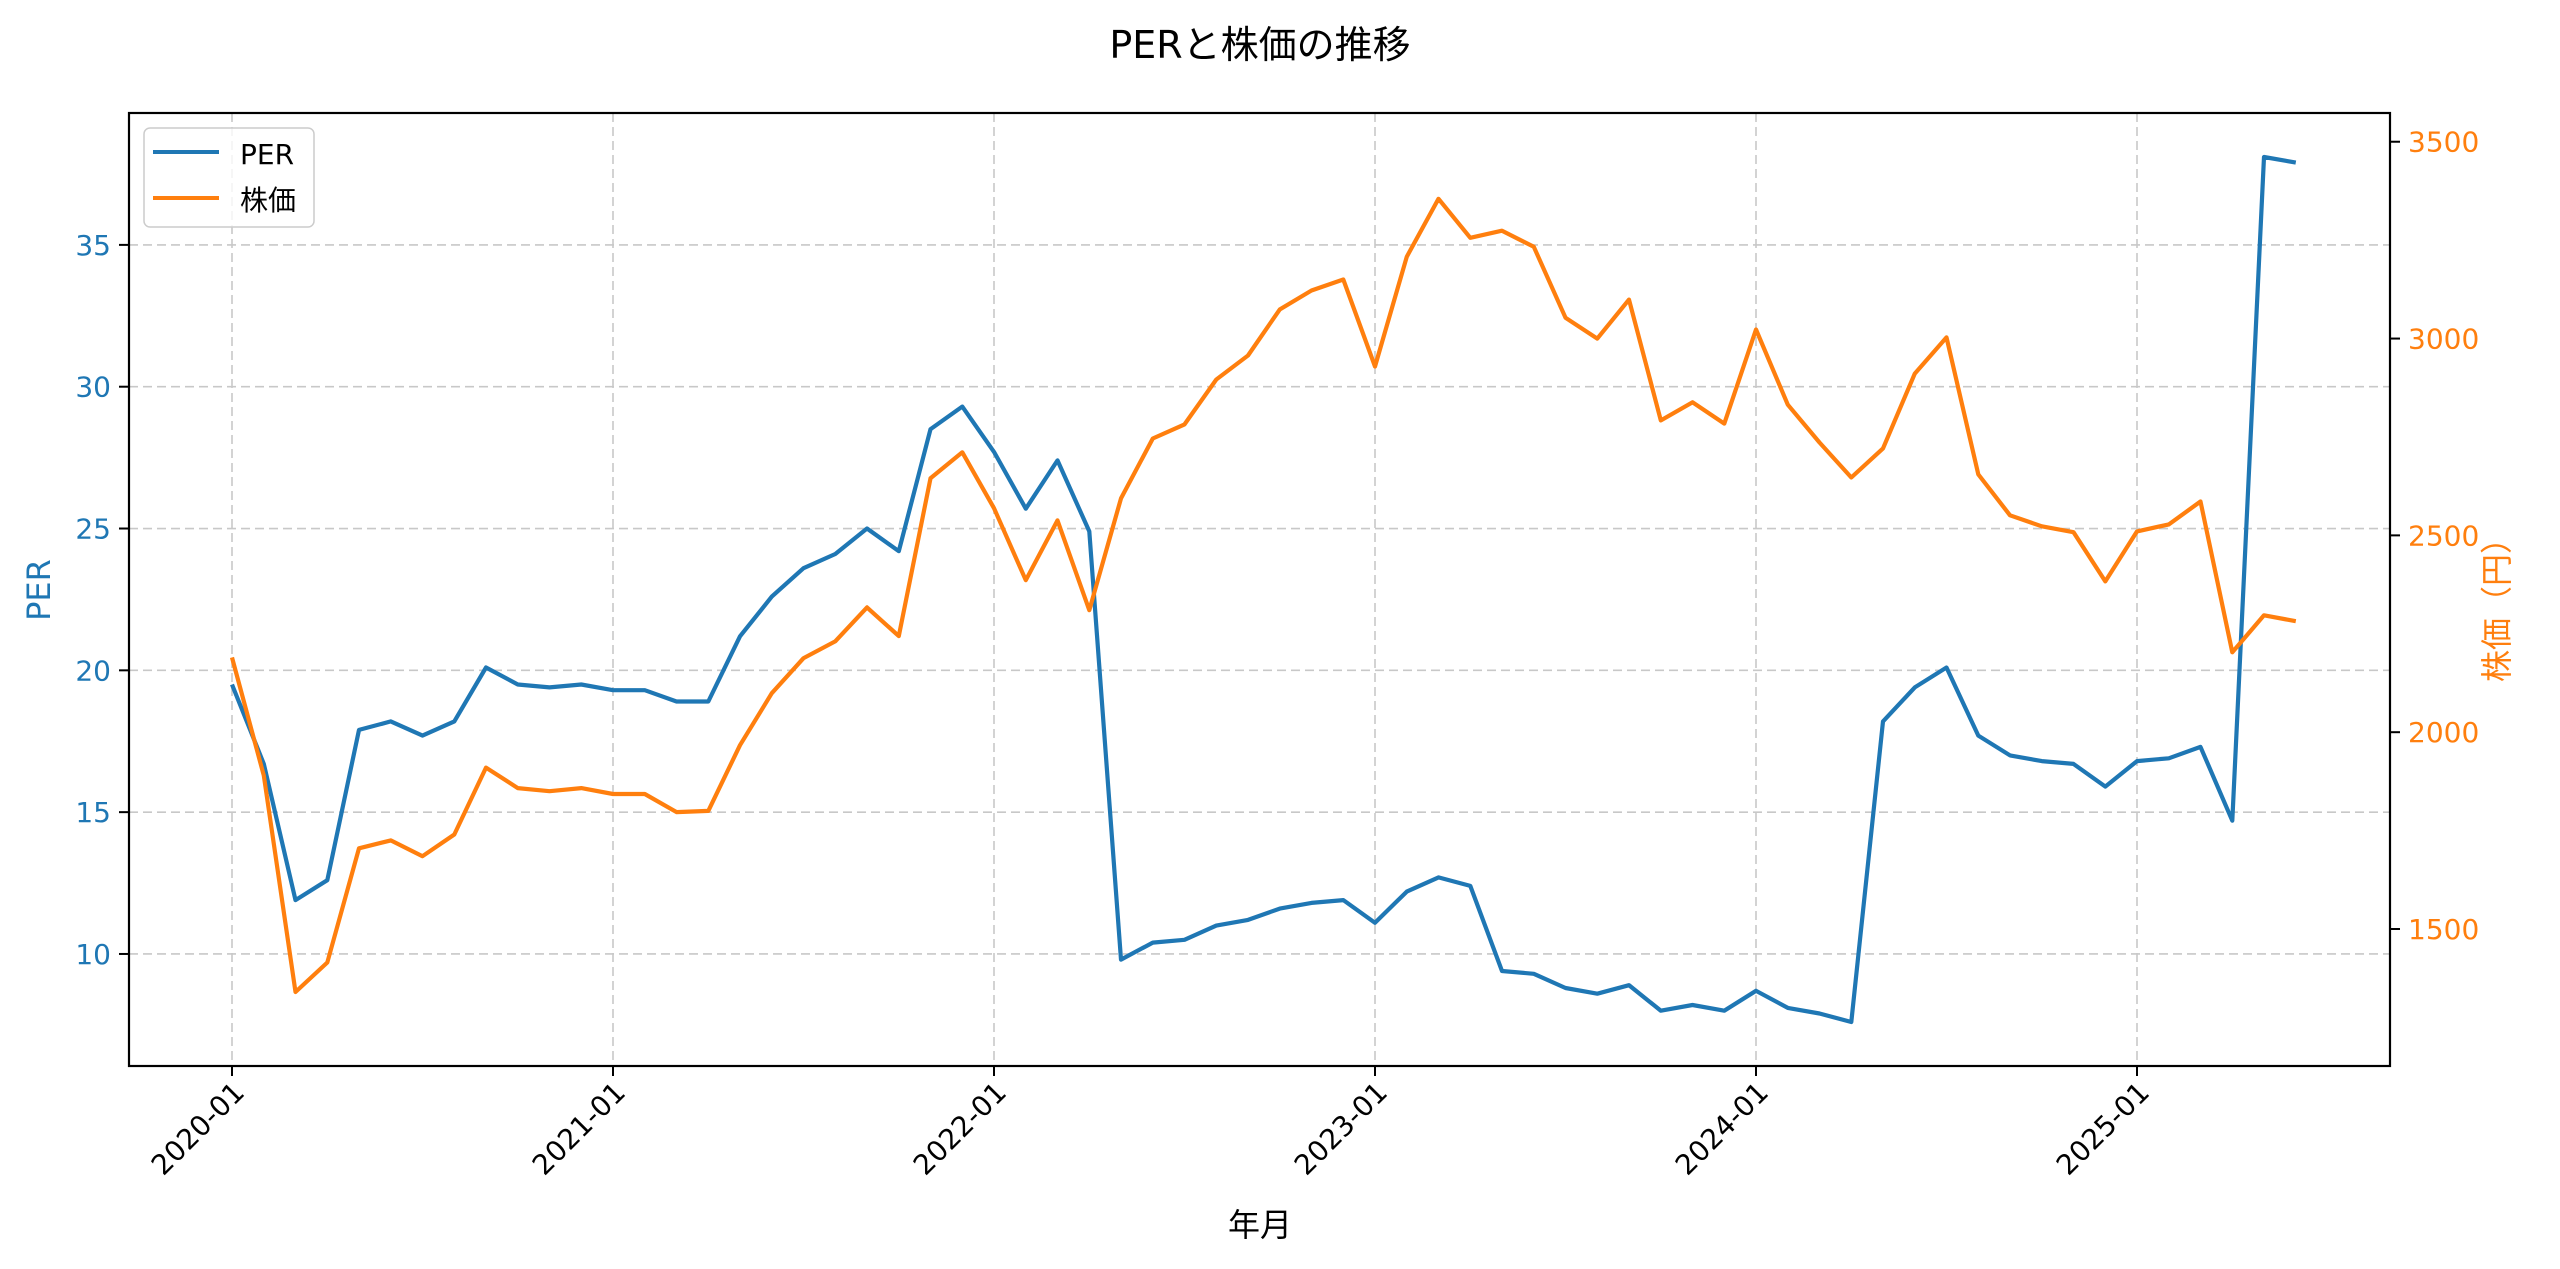 This screenshot has width=2560, height=1269. What do you see at coordinates (2443, 732) in the screenshot?
I see `right-y-tick-label: 2000` at bounding box center [2443, 732].